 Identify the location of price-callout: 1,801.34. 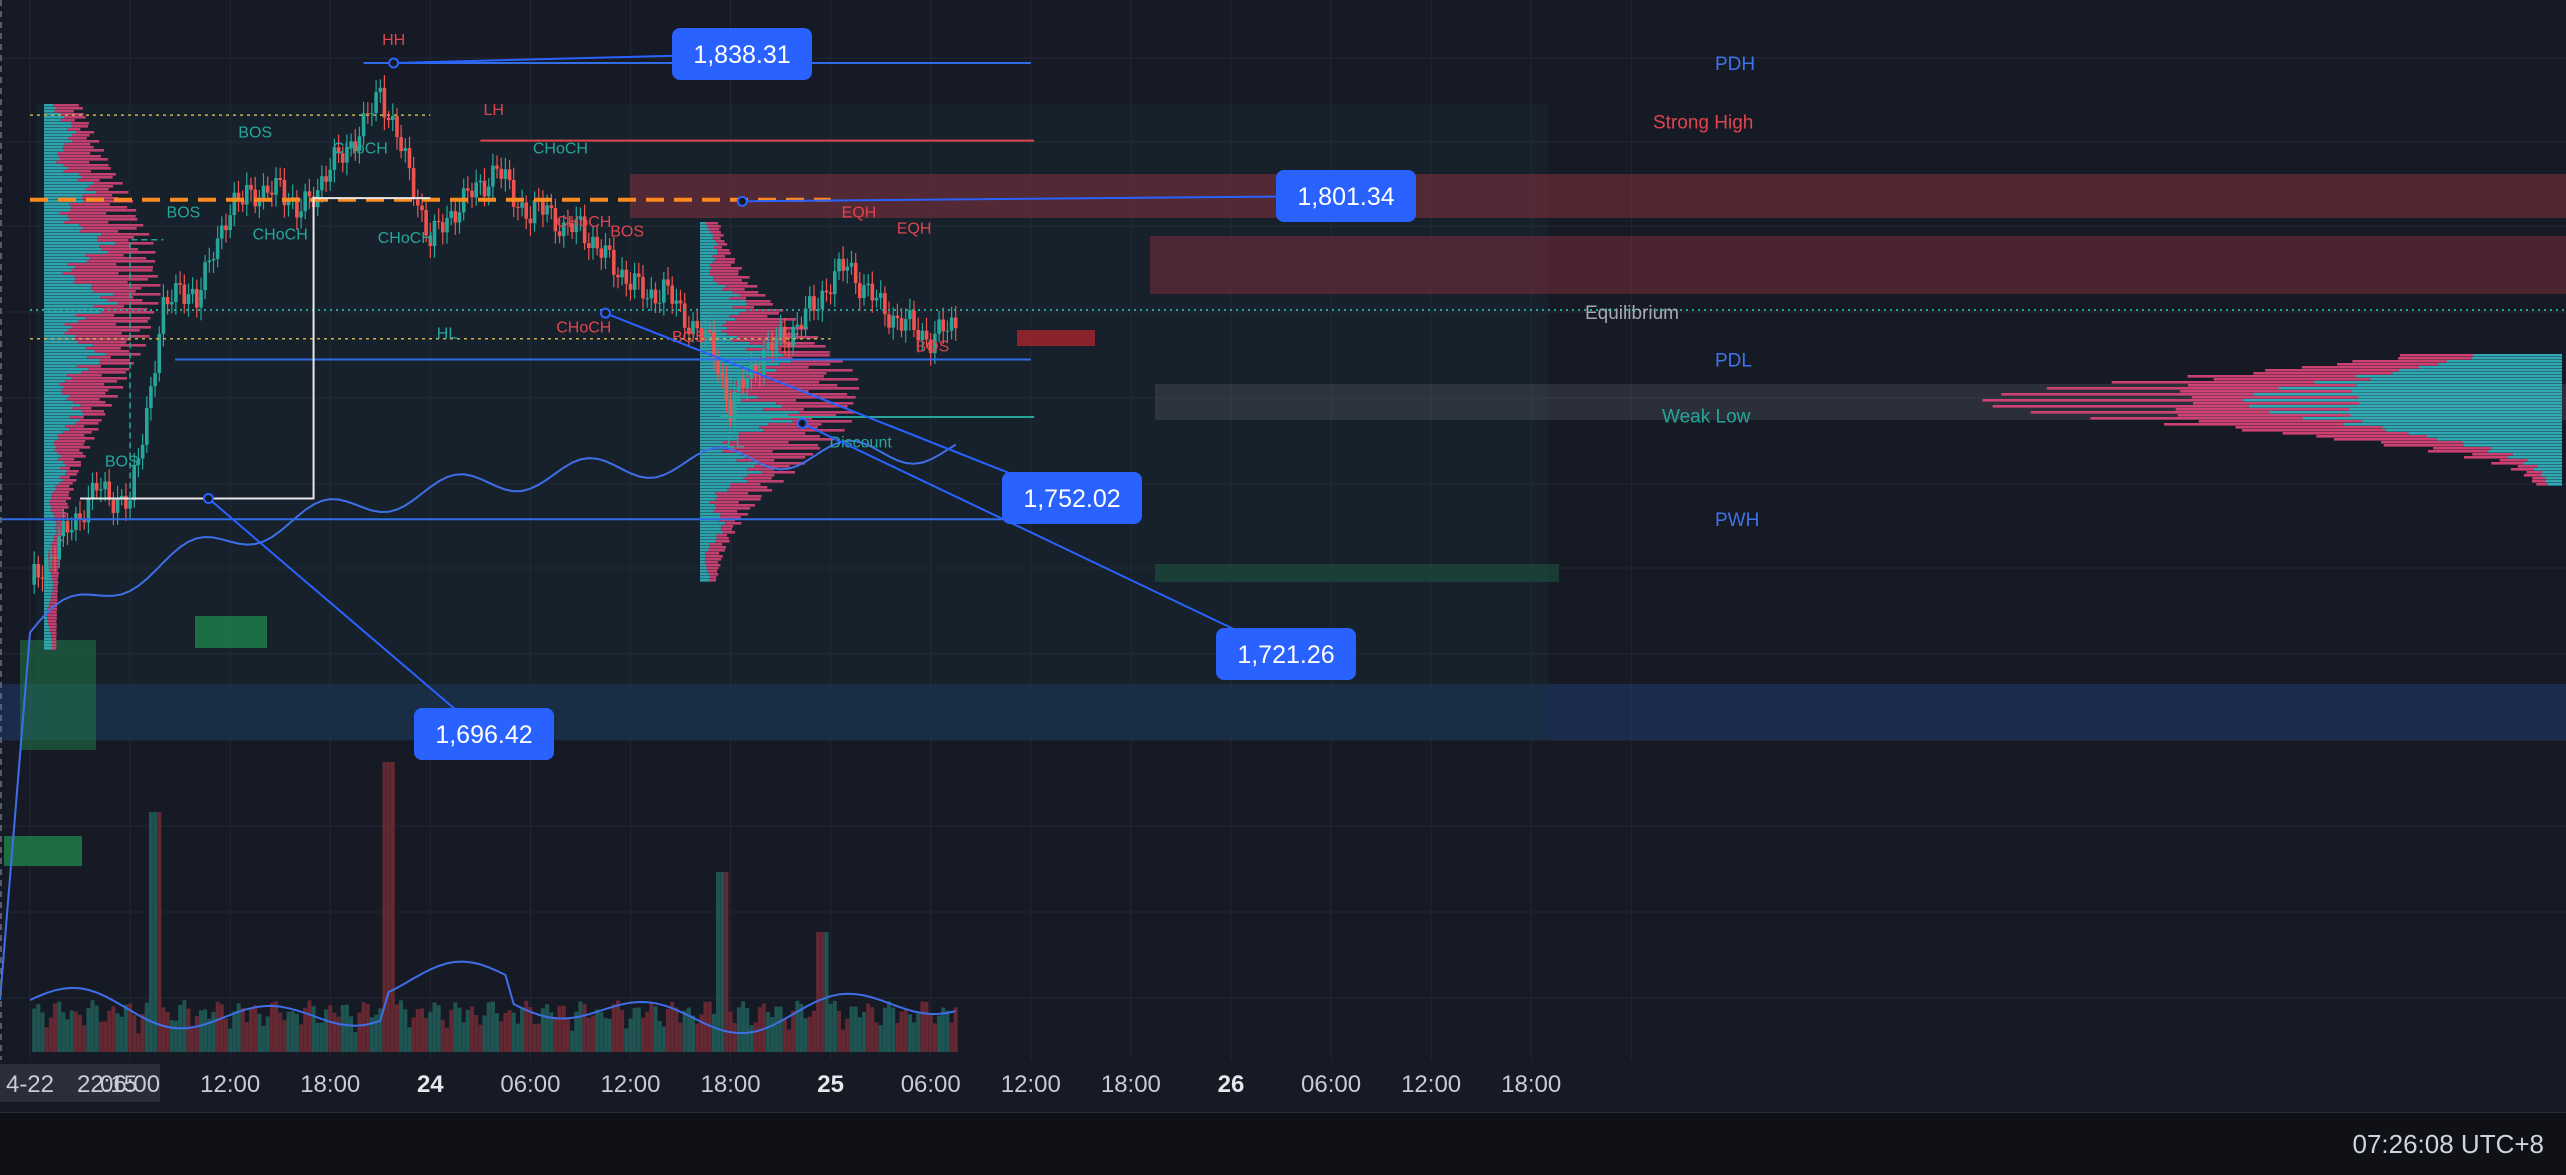
(1076, 196).